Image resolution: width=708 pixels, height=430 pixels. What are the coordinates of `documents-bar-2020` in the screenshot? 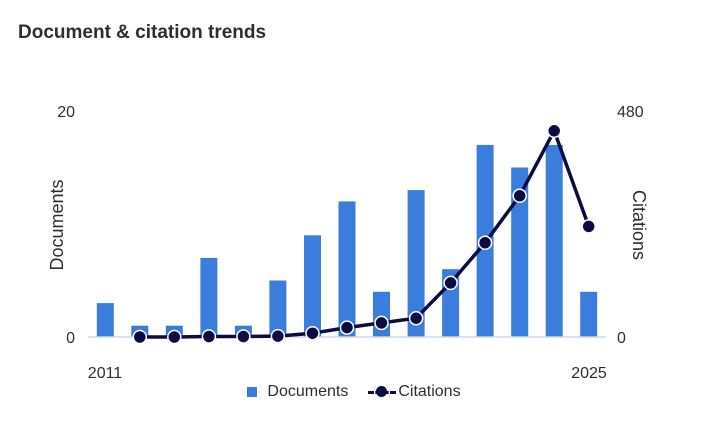 It's located at (416, 263).